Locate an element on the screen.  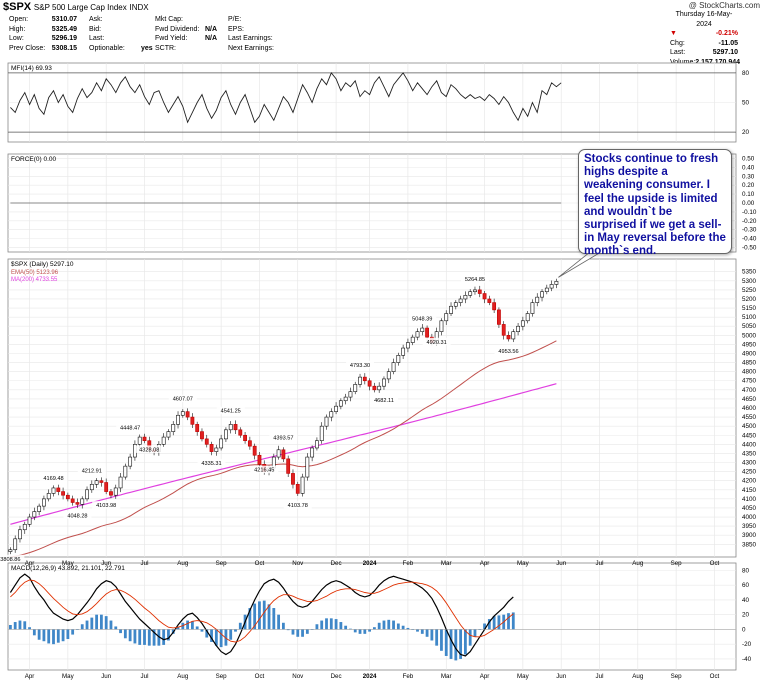
y-tick-label: 3950 is located at coordinates (749, 526).